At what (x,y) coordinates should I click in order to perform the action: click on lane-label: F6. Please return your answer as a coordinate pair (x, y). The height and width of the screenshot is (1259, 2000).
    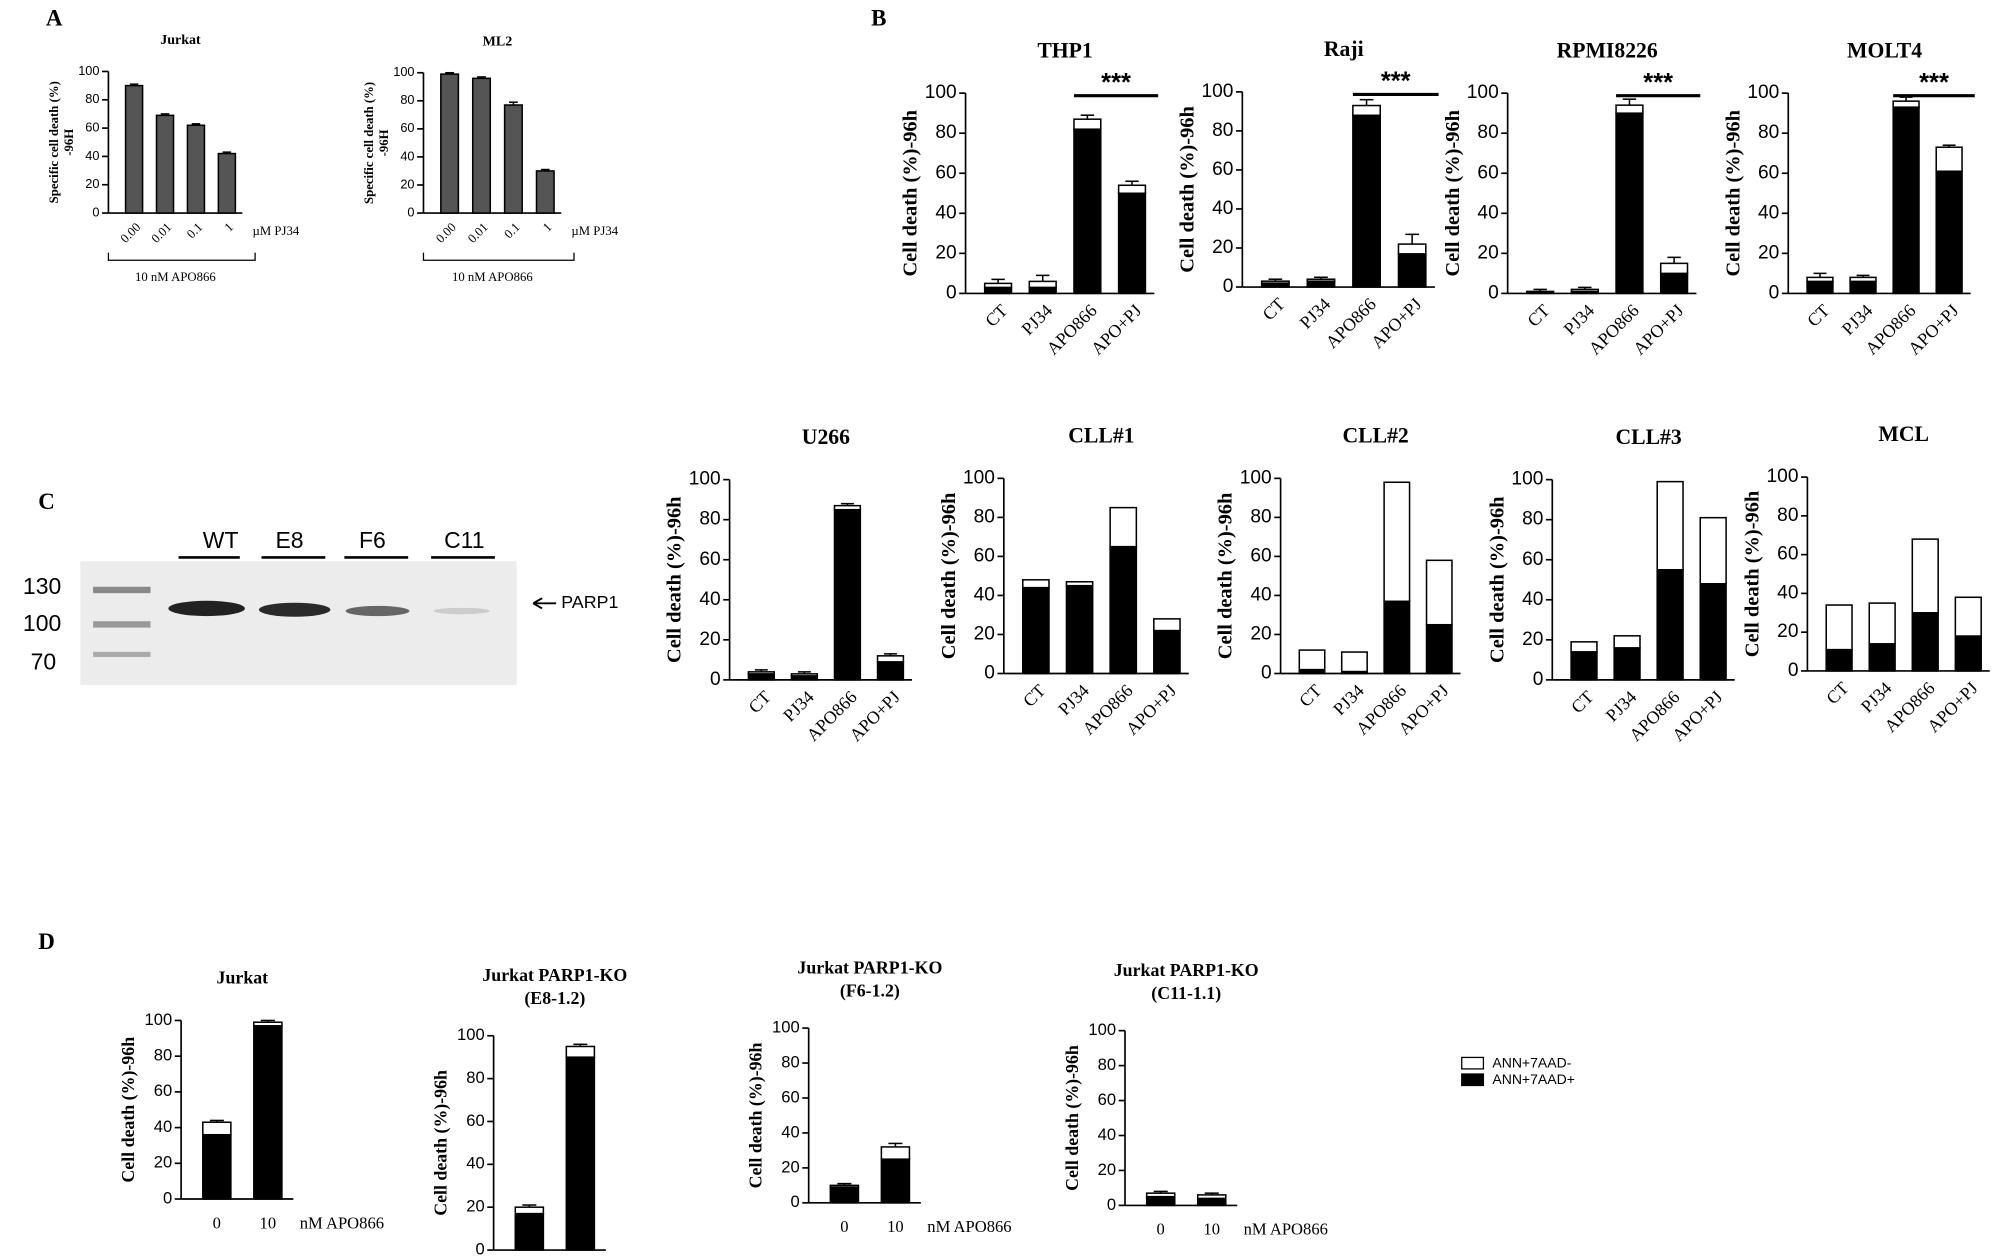
    Looking at the image, I should click on (372, 540).